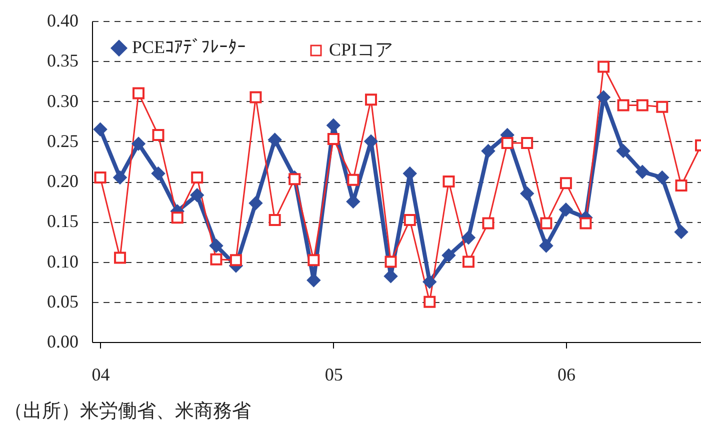 This screenshot has height=428, width=701. What do you see at coordinates (361, 50) in the screenshot?
I see `legend-label: CPIコア` at bounding box center [361, 50].